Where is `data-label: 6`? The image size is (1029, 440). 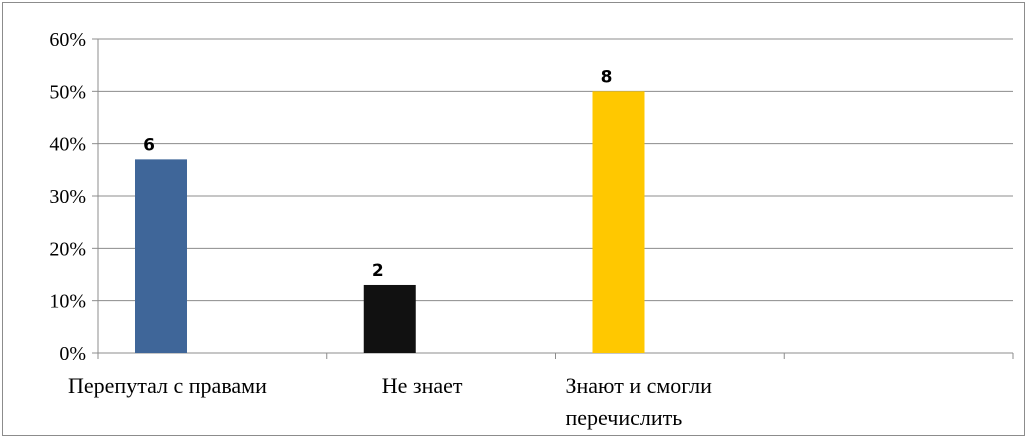
data-label: 6 is located at coordinates (149, 145).